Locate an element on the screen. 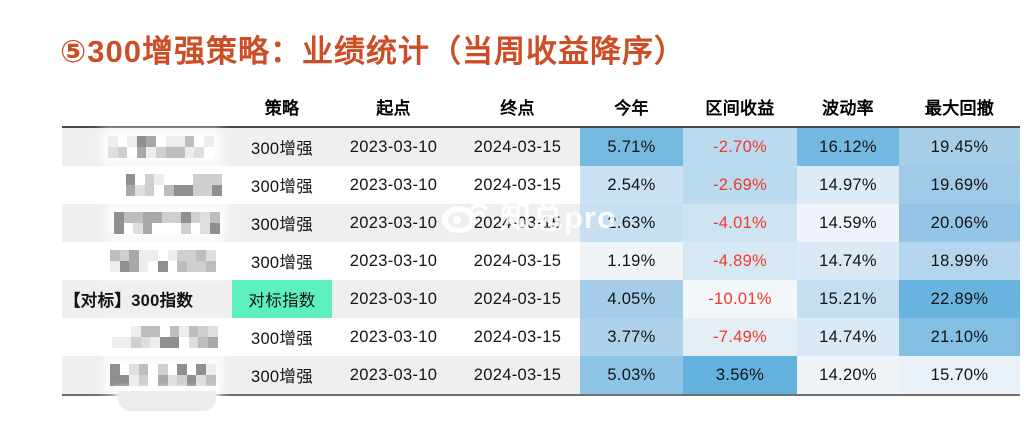 This screenshot has width=1024, height=429. max-drawdown-cell: 15.70% is located at coordinates (959, 375).